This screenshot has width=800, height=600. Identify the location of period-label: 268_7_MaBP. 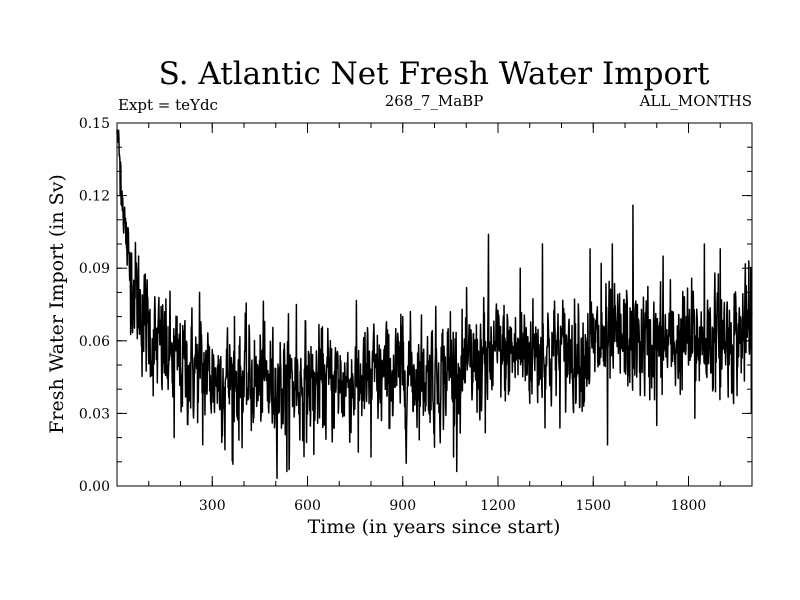
(434, 101).